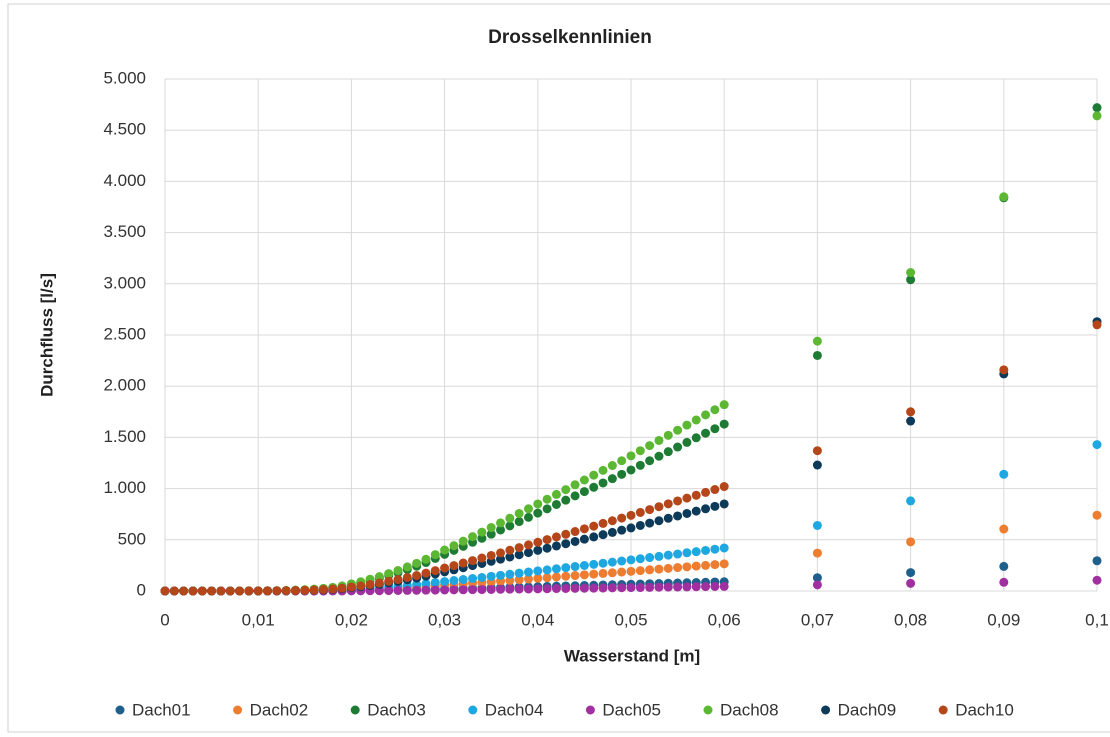 This screenshot has width=1110, height=737. What do you see at coordinates (984, 709) in the screenshot?
I see `legend-label: Dach10` at bounding box center [984, 709].